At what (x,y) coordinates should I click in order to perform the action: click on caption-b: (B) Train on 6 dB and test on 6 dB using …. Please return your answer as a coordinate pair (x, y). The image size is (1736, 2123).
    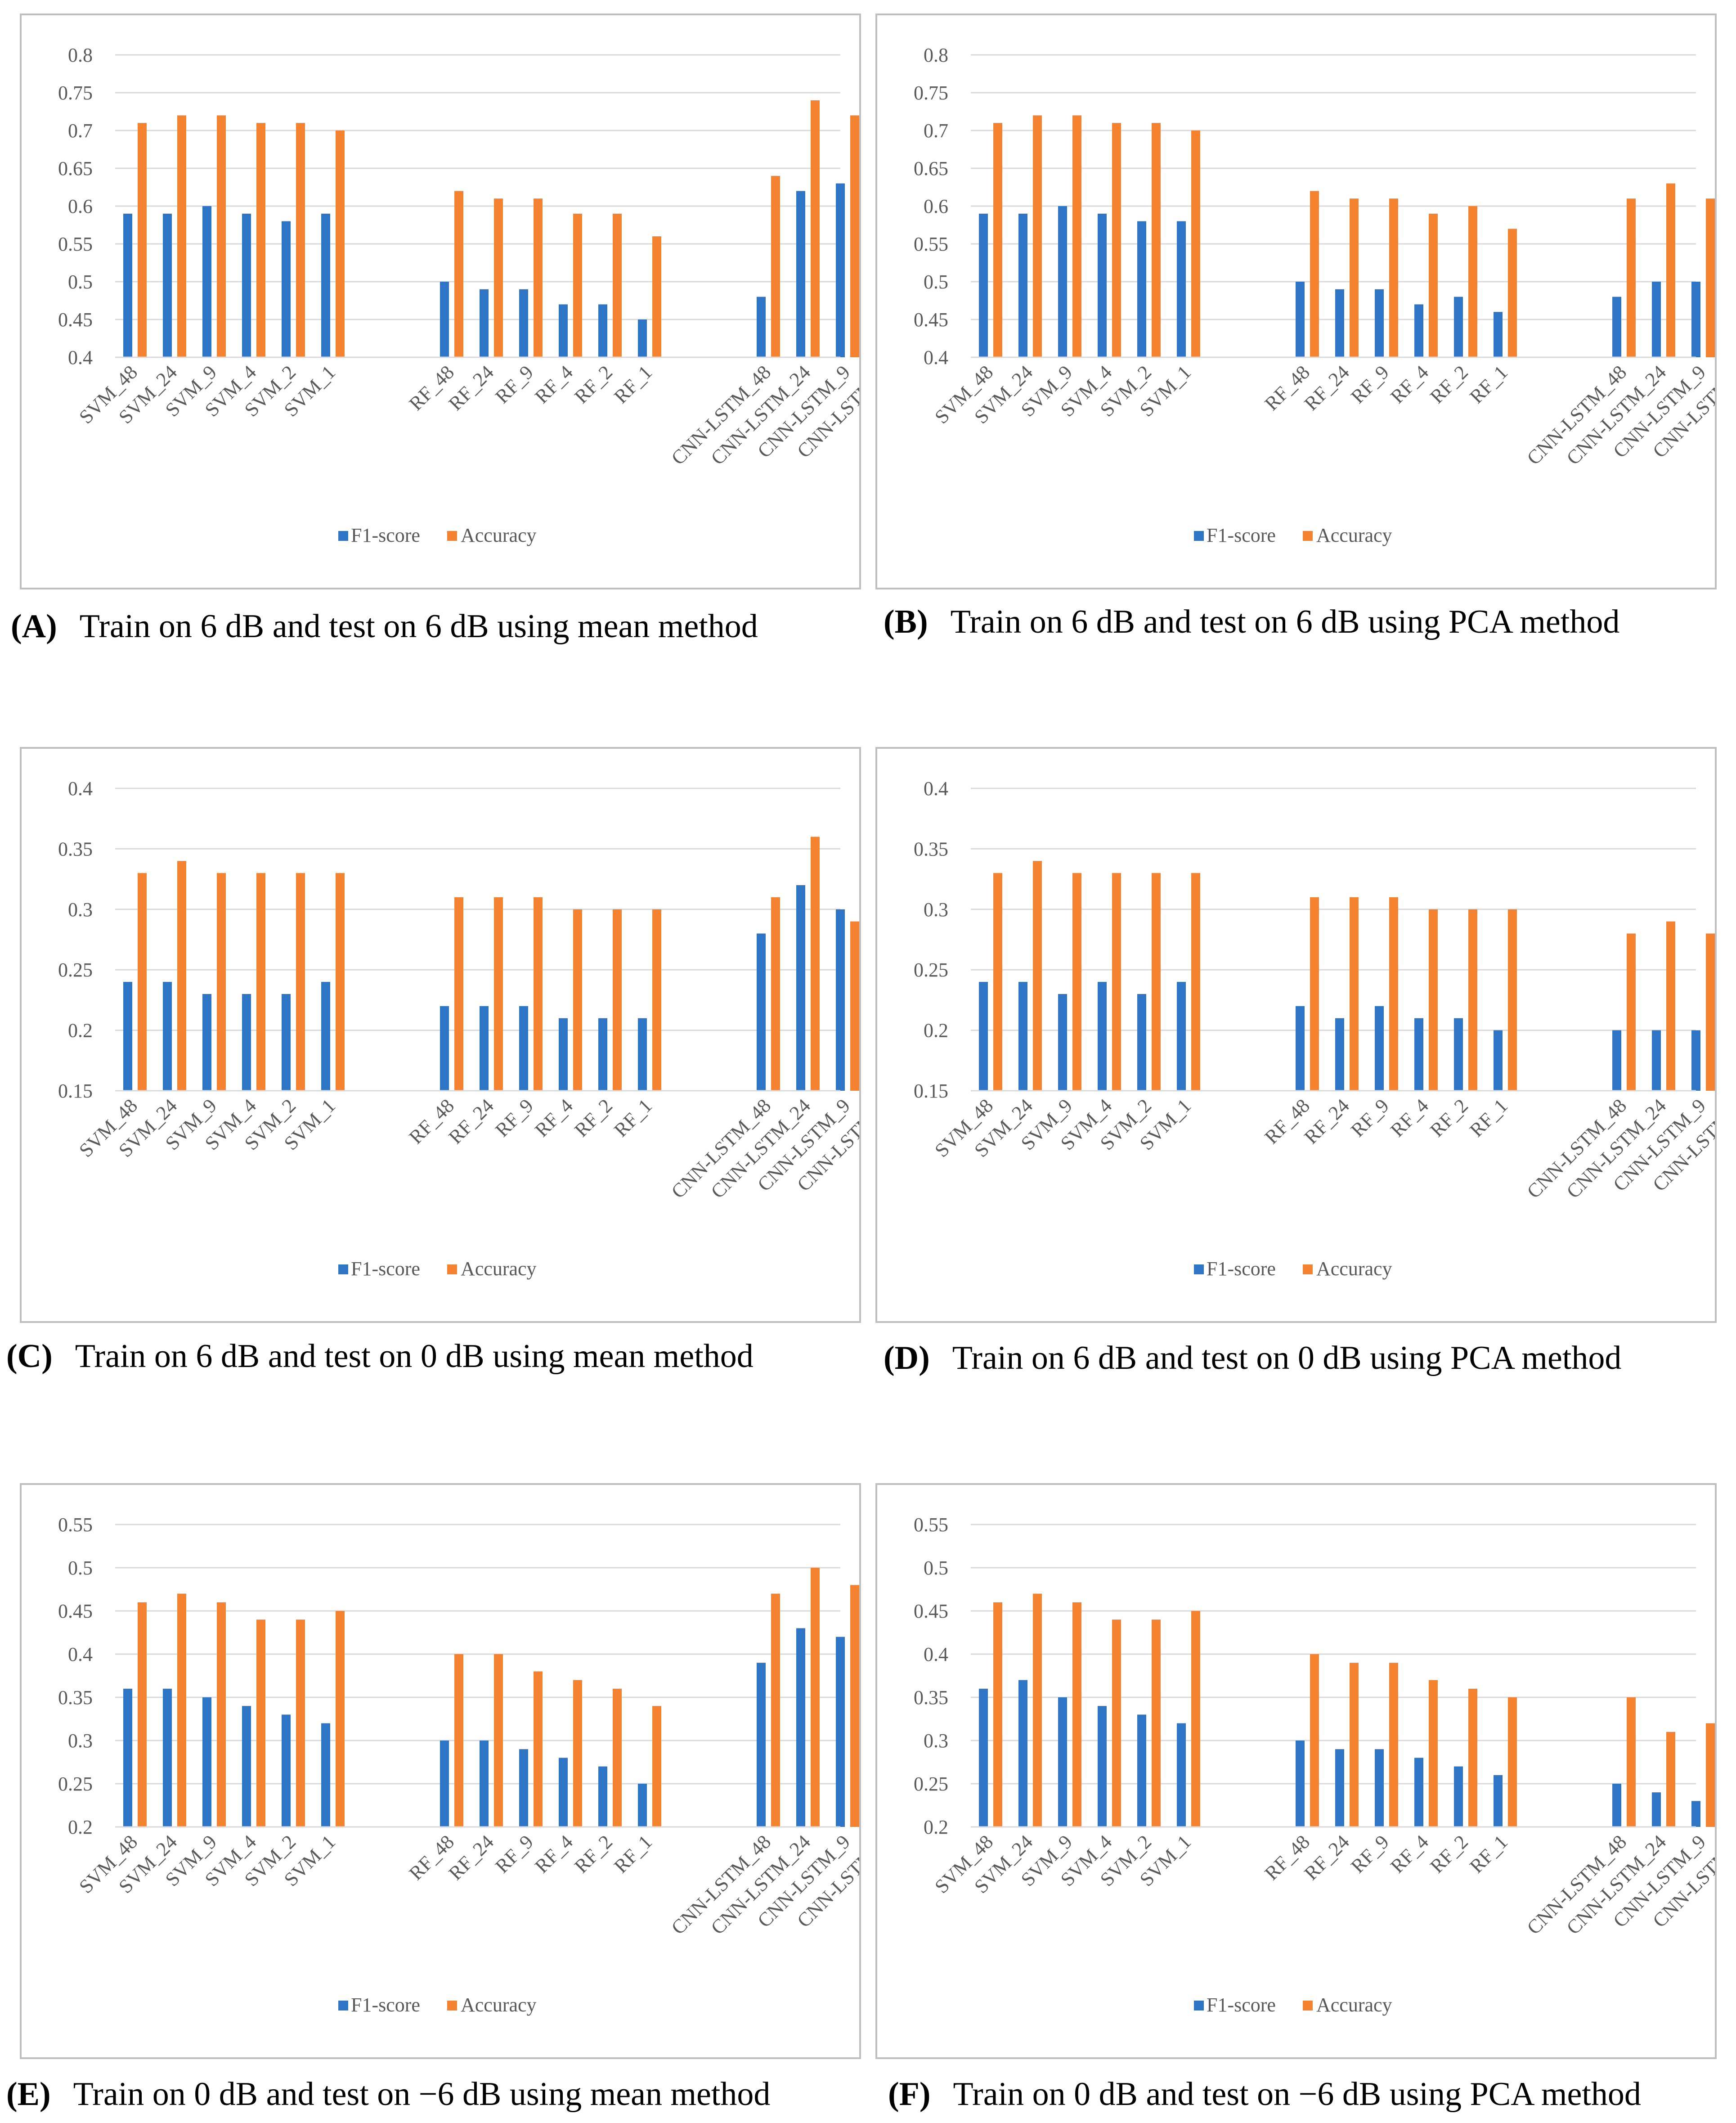
    Looking at the image, I should click on (1251, 622).